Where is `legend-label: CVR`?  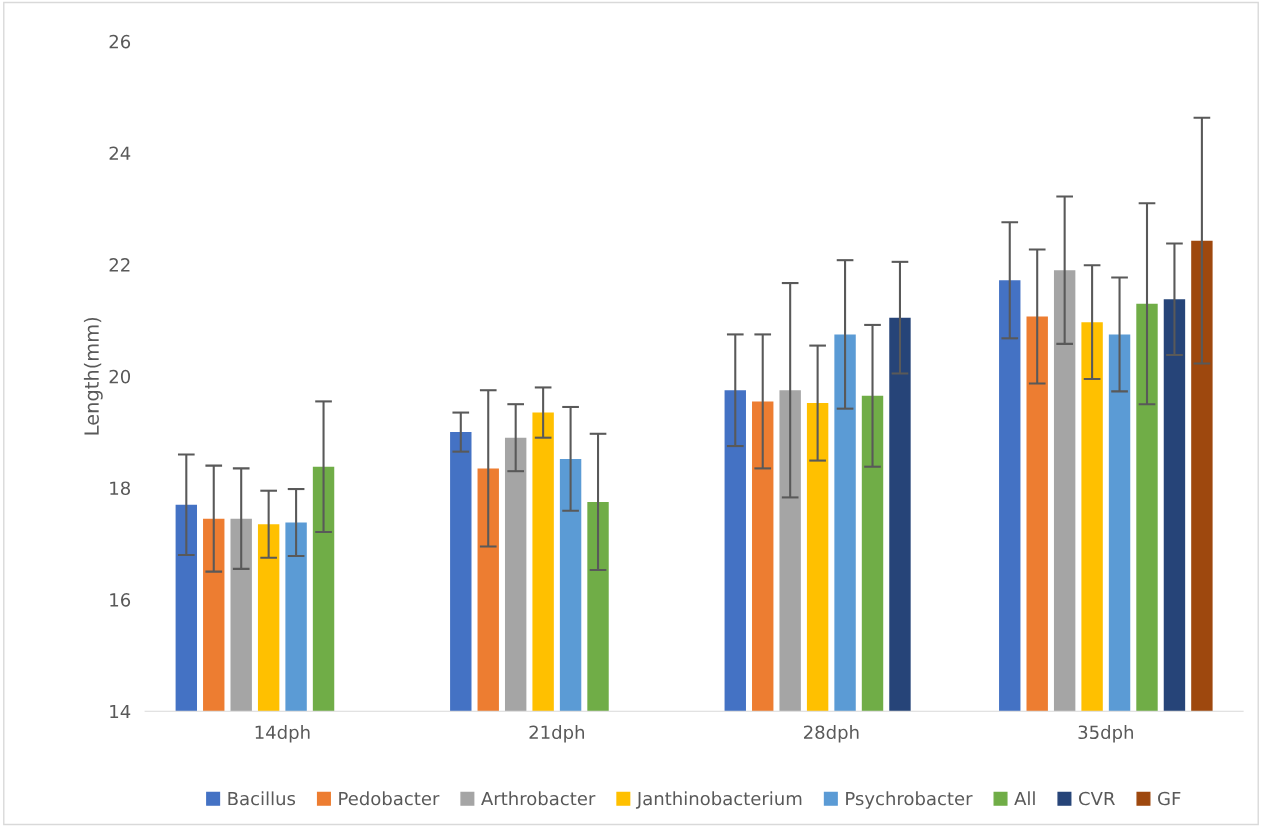 legend-label: CVR is located at coordinates (1096, 798).